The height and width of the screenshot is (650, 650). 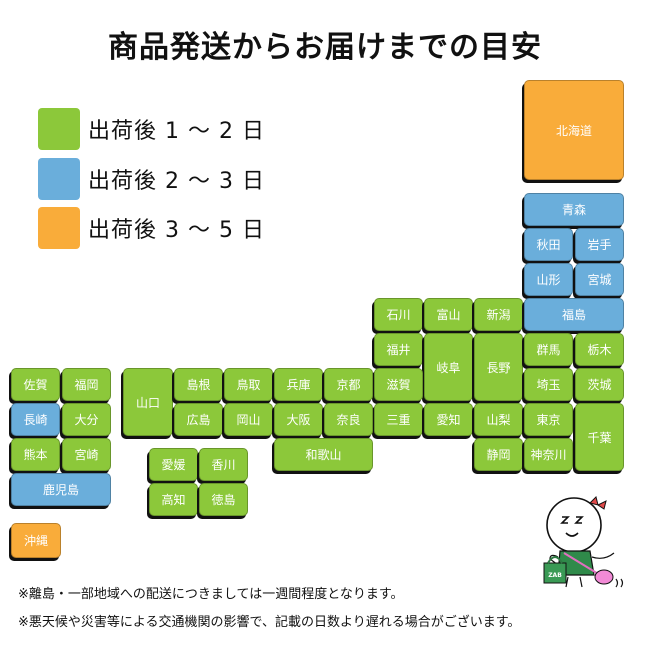 What do you see at coordinates (323, 454) in the screenshot?
I see `prefecture-wakayama: 和歌山` at bounding box center [323, 454].